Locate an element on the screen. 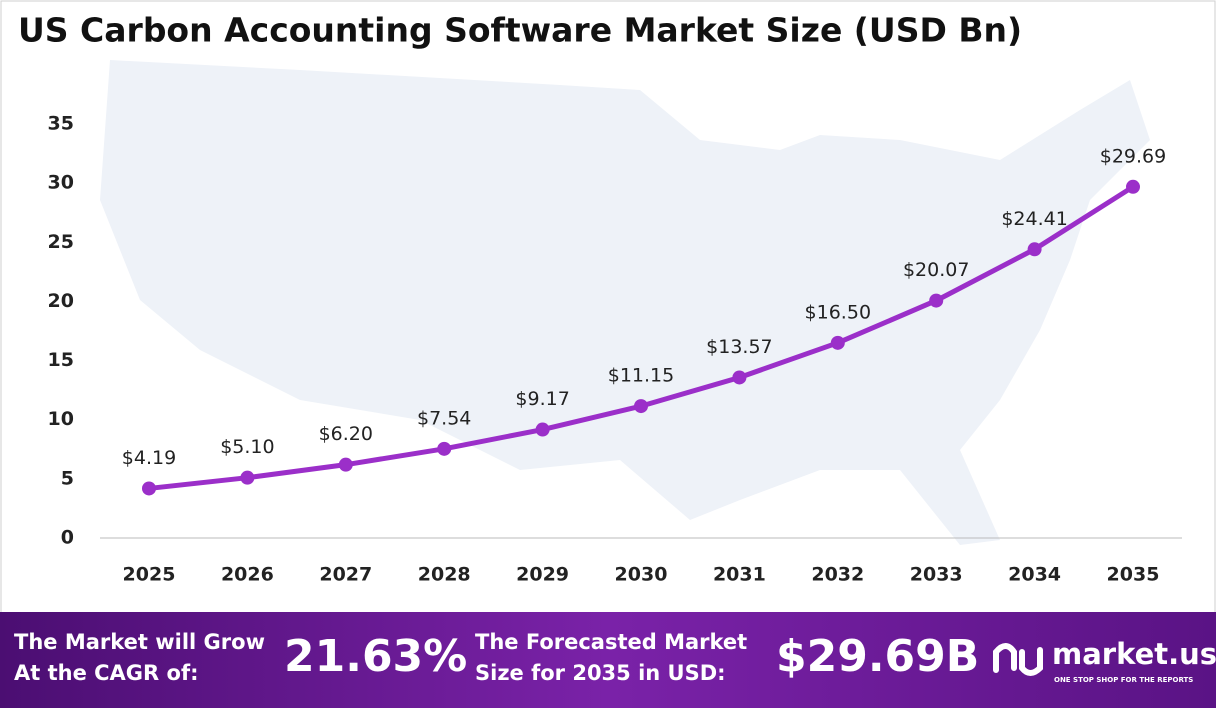  x-tick-label: 2035 is located at coordinates (1133, 575).